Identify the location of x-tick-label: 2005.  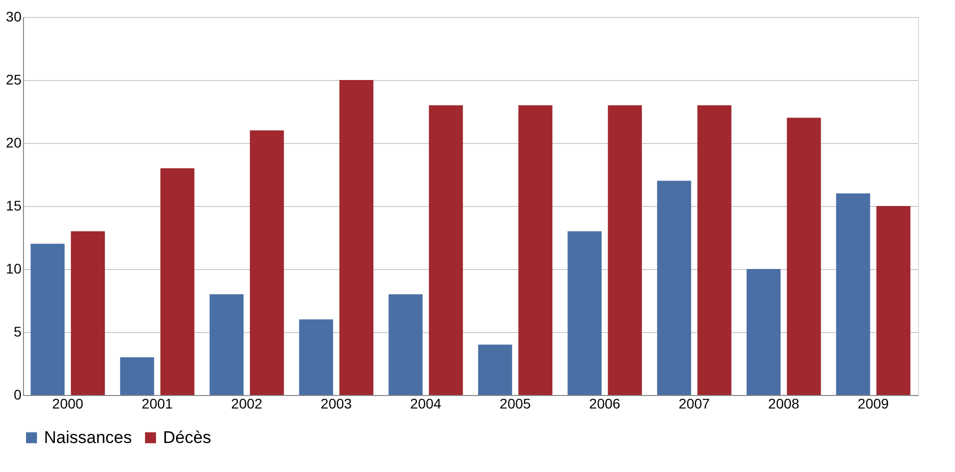
(516, 404).